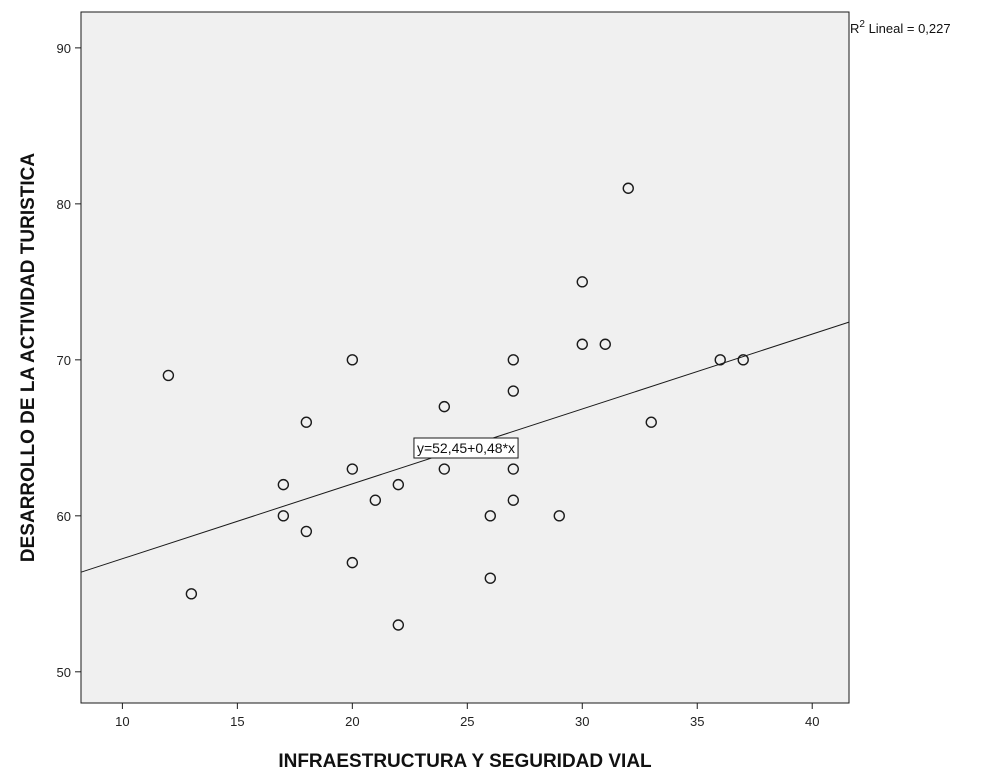  Describe the element at coordinates (467, 721) in the screenshot. I see `x-tick-label: 25` at that location.